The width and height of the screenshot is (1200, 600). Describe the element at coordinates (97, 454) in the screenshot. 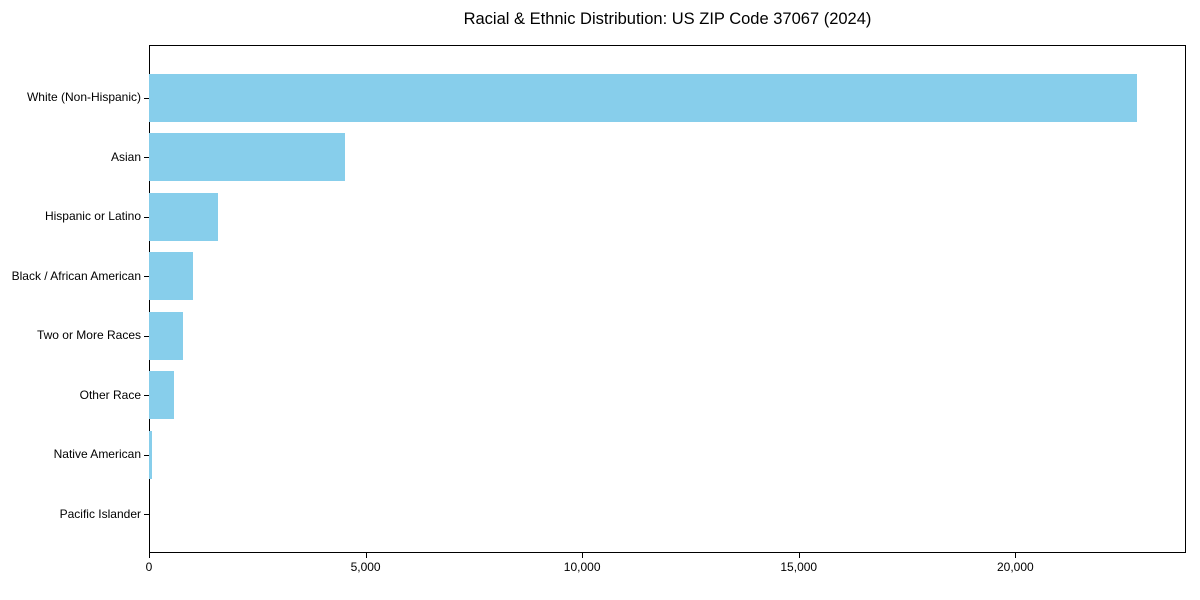

I see `ytick-label-native-american: Native American` at that location.